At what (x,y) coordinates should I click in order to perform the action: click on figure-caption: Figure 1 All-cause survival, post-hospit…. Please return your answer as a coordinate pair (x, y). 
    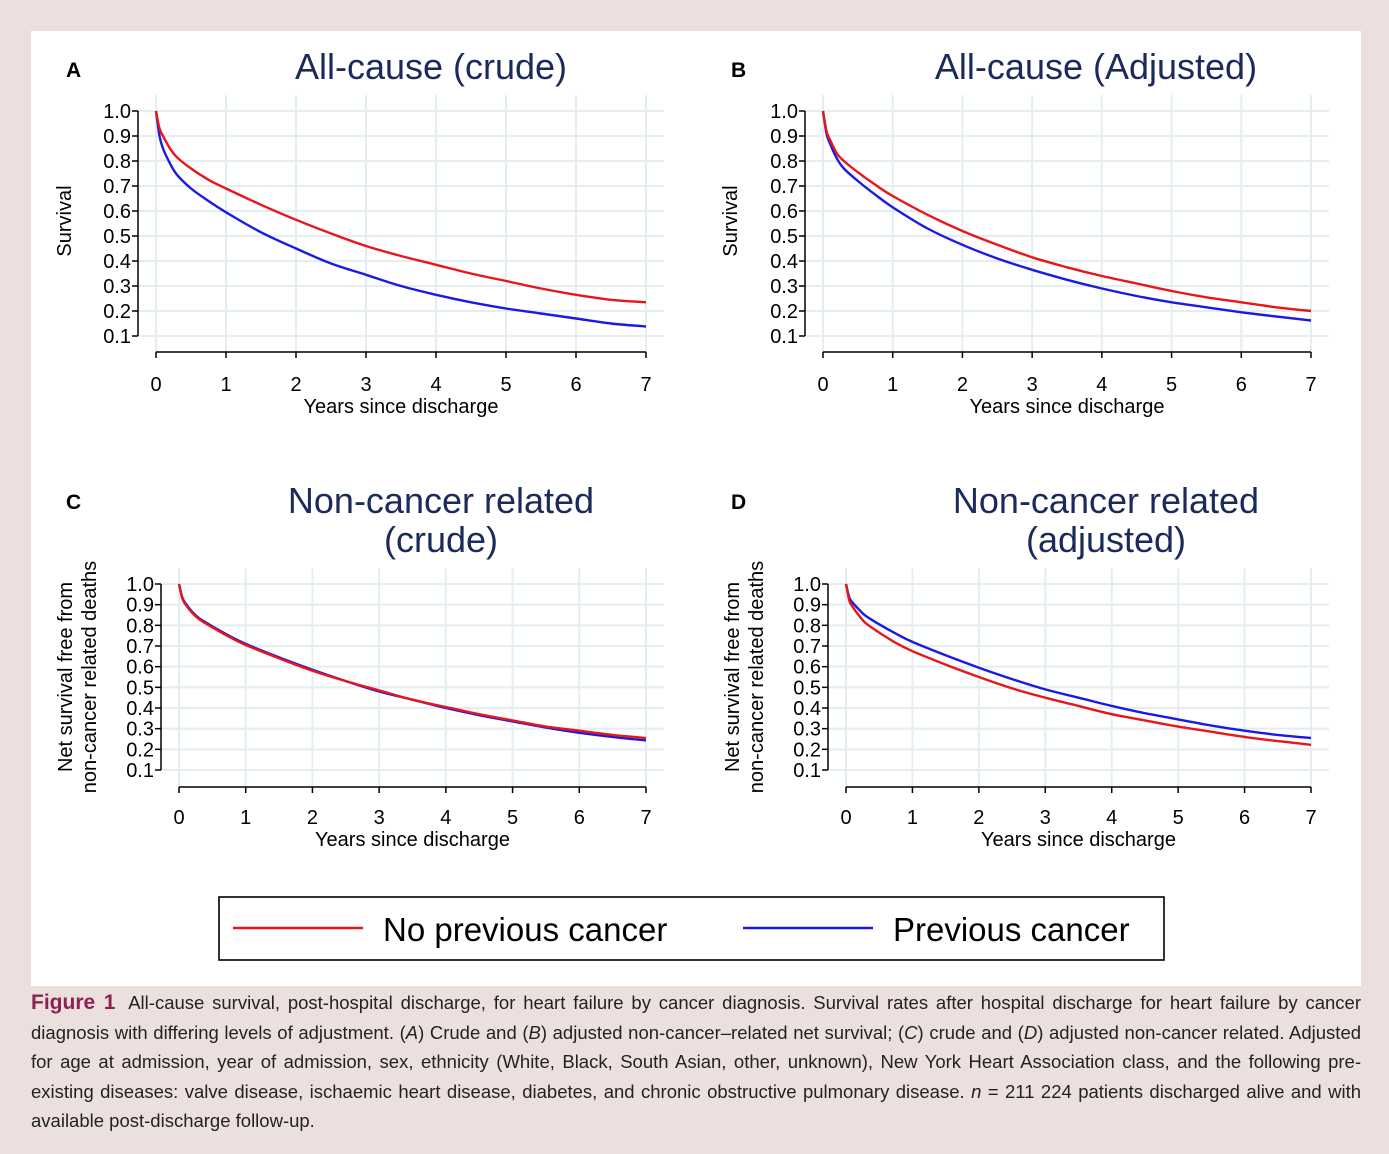
    Looking at the image, I should click on (696, 1062).